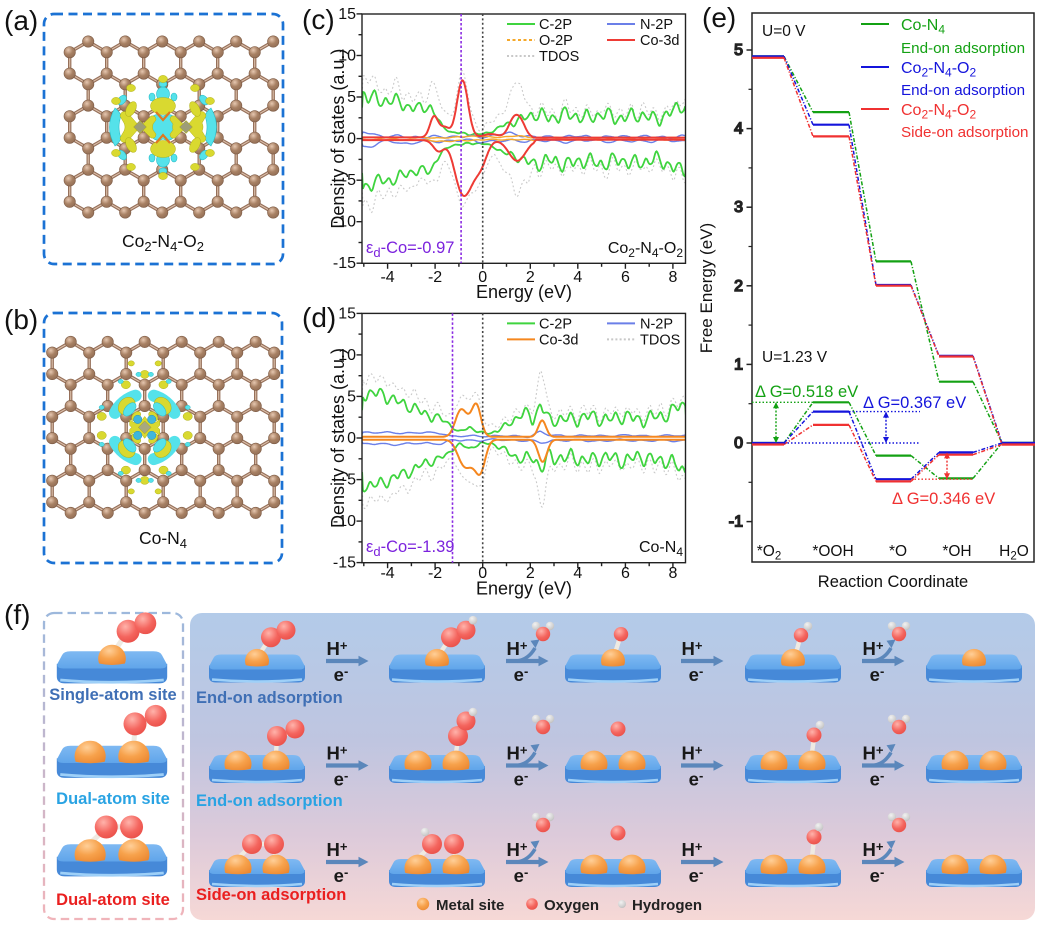  Describe the element at coordinates (1014, 553) in the screenshot. I see `svg-text: H2O` at that location.